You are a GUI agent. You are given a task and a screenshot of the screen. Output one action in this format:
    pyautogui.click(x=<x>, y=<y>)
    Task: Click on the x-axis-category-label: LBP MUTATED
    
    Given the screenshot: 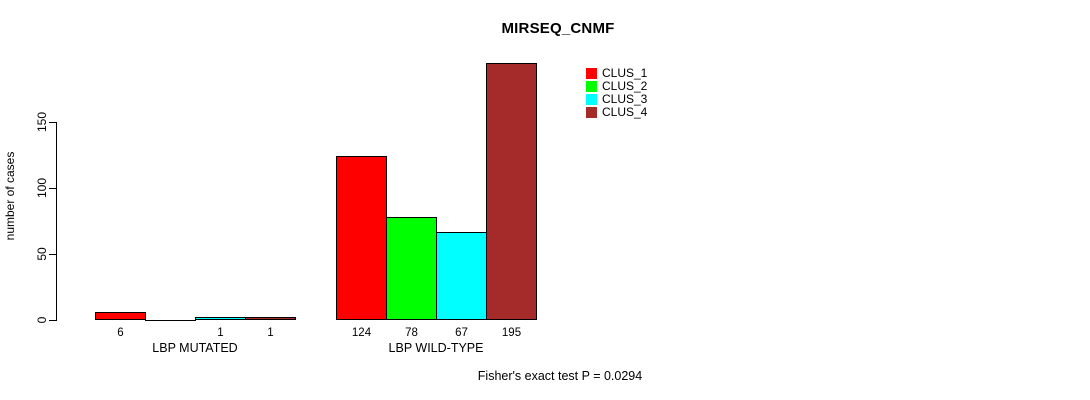 What is the action you would take?
    pyautogui.click(x=195, y=348)
    